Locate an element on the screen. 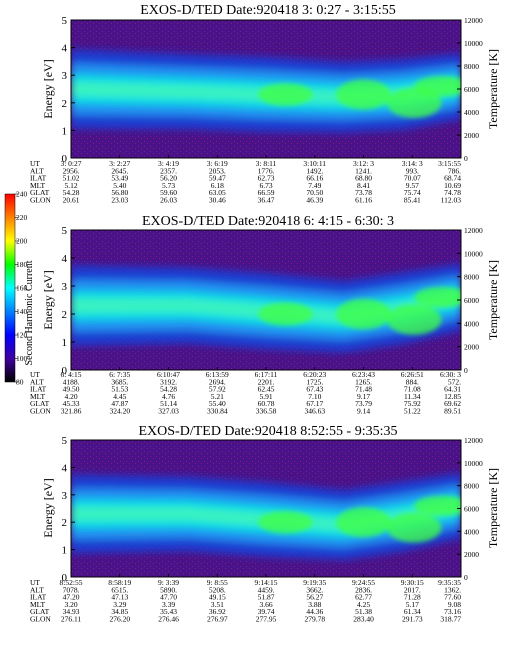 The image size is (505, 649). orbit-cell: 112.03 is located at coordinates (451, 200).